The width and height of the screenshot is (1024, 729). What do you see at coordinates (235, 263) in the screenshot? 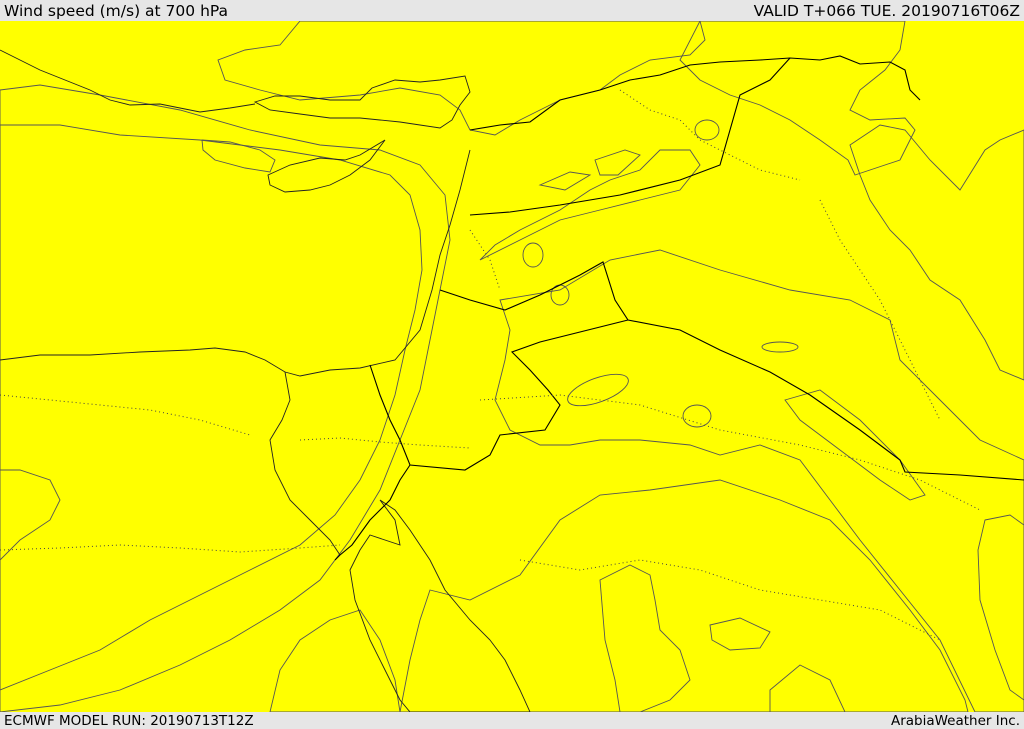
I see `med-coastline` at bounding box center [235, 263].